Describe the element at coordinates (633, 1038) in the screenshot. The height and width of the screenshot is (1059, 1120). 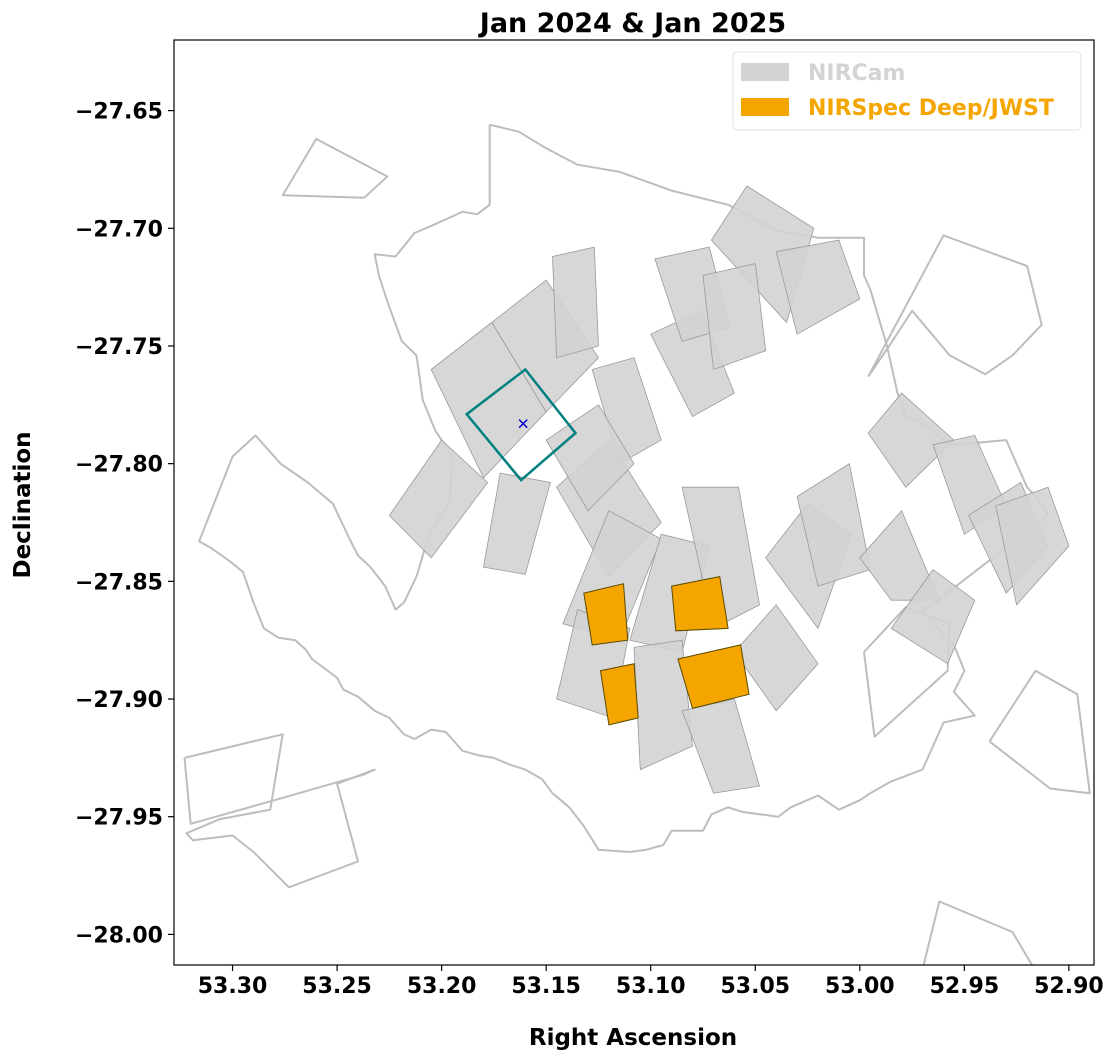
I see `x-axis-label: Right Ascension` at that location.